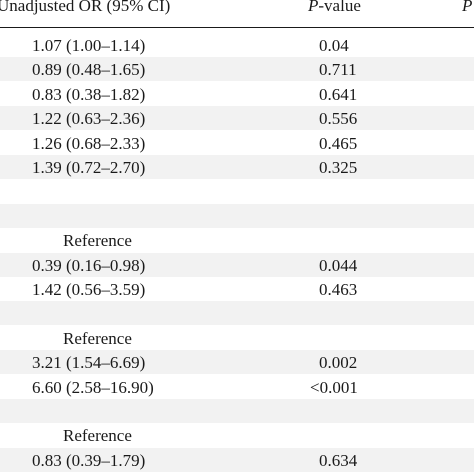  Describe the element at coordinates (237, 69) in the screenshot. I see `table-row: 0.89 (0.48–1.65) 0.711` at that location.